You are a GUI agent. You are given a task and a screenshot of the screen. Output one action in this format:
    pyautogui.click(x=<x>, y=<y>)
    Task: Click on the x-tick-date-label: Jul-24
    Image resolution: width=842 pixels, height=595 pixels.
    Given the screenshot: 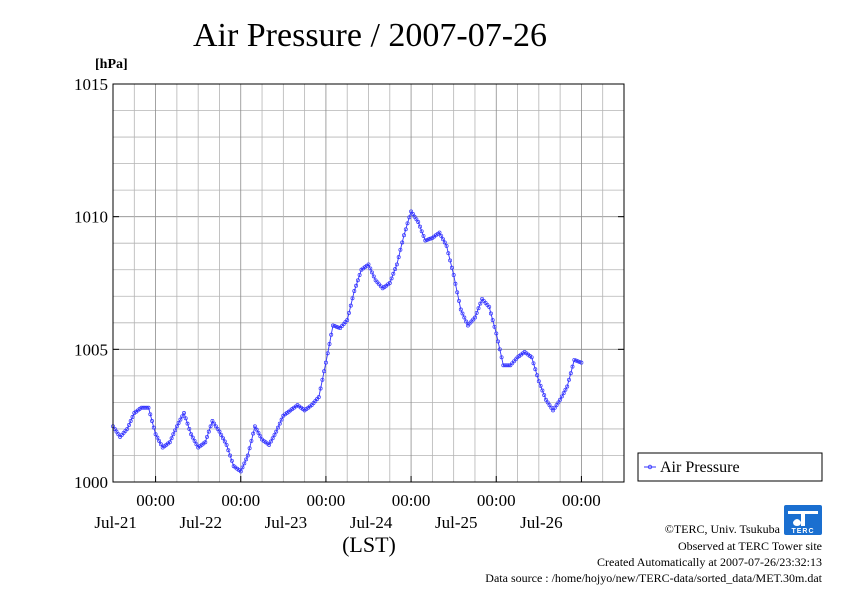 What is the action you would take?
    pyautogui.click(x=371, y=522)
    